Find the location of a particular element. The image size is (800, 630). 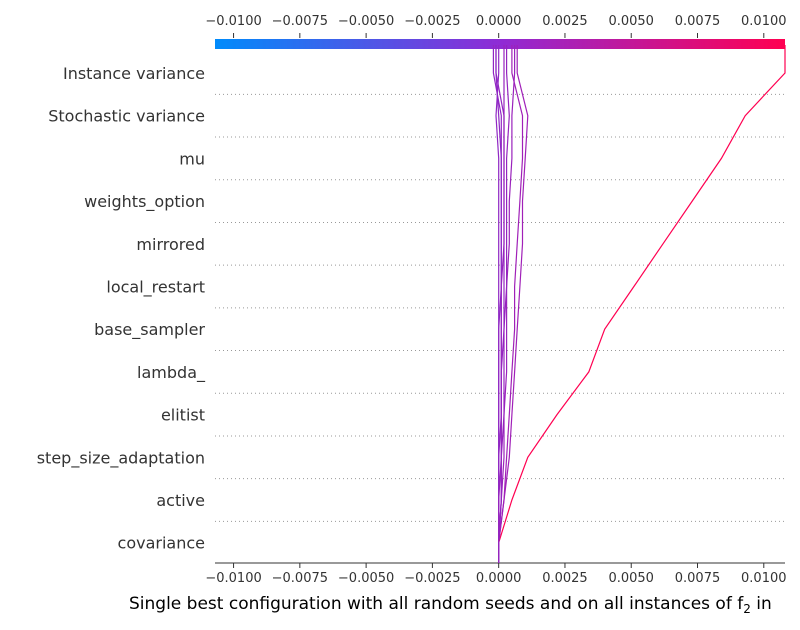

feature-label: covariance is located at coordinates (161, 543).